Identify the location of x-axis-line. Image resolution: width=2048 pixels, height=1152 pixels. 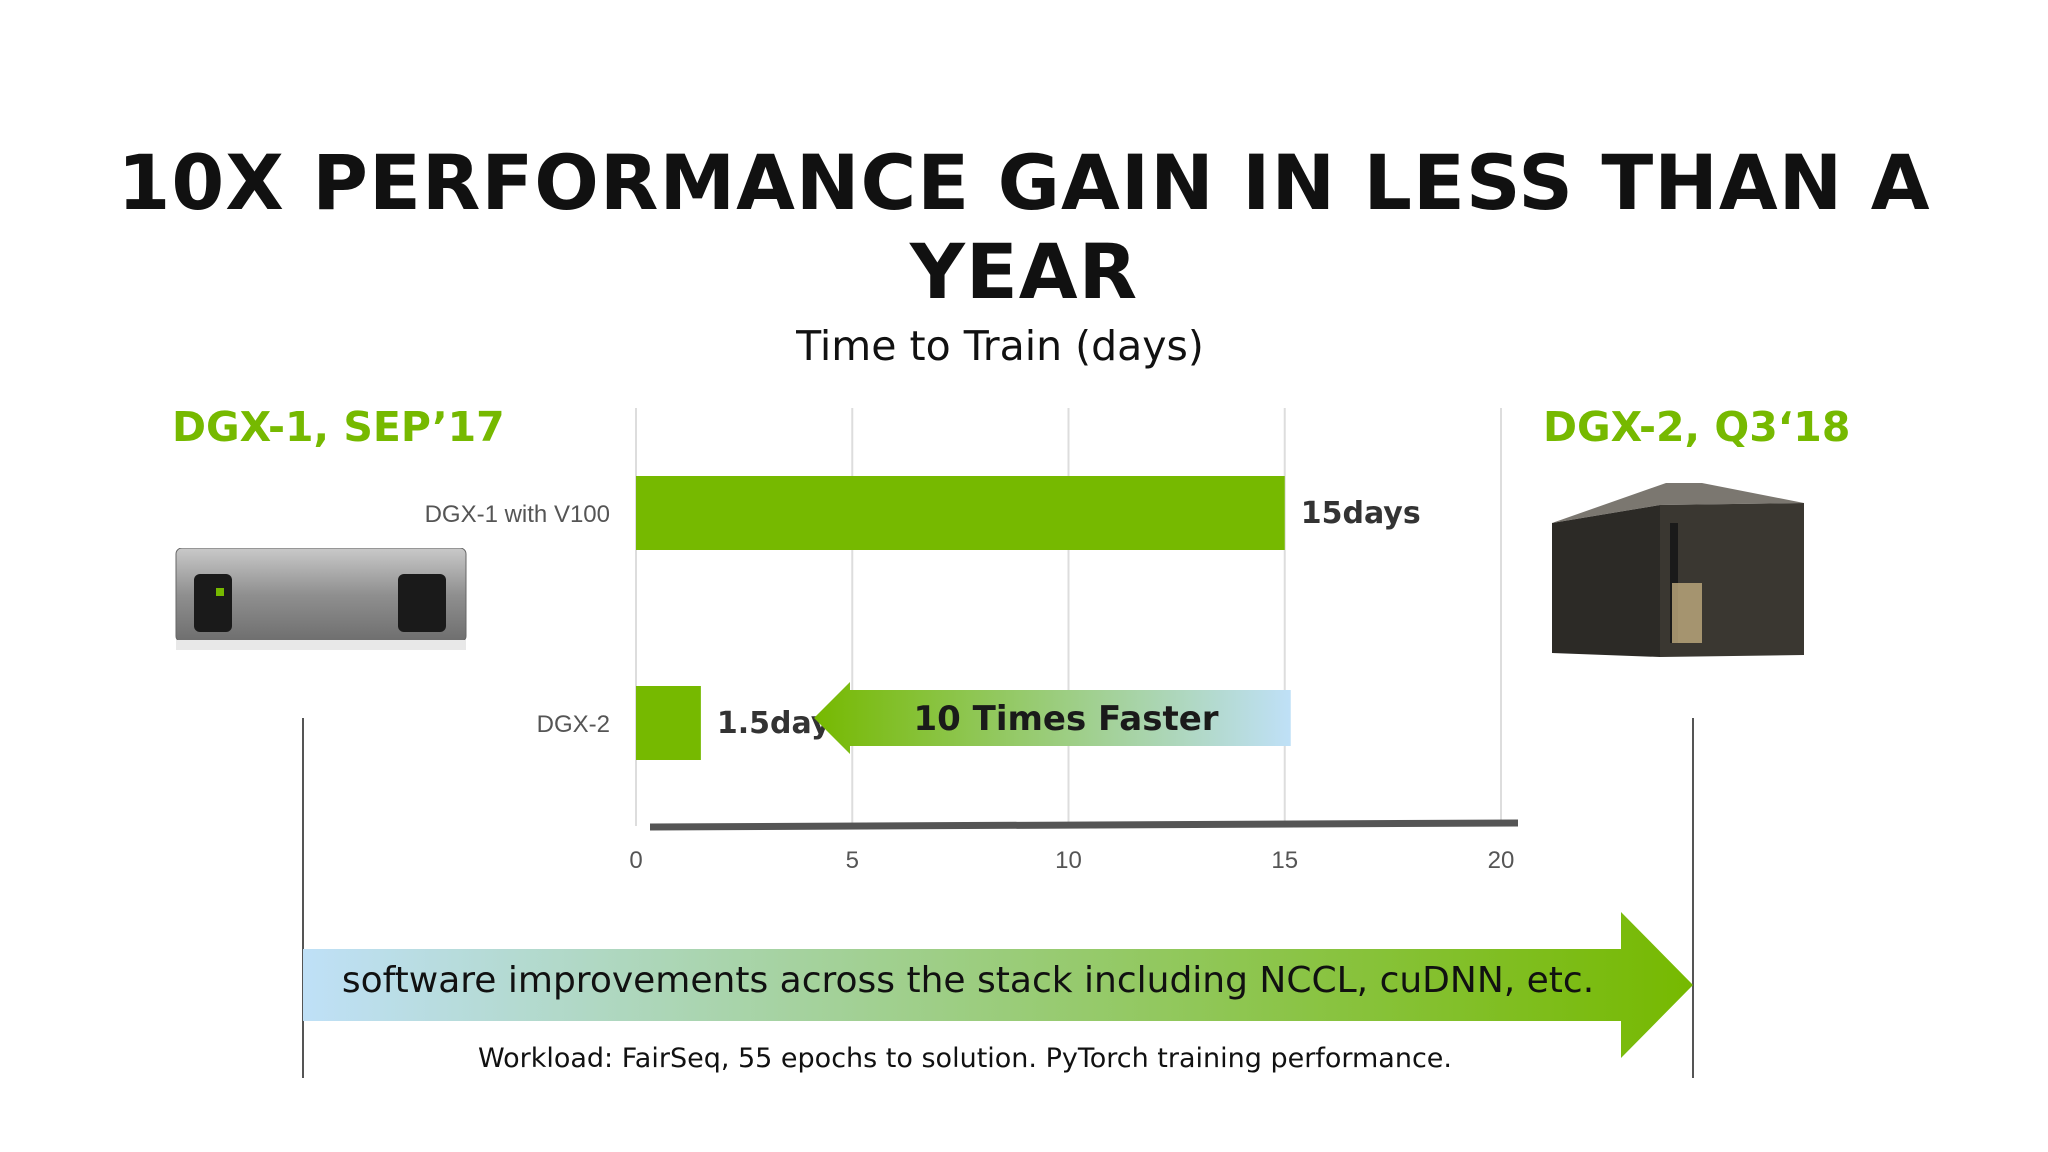
(1084, 825).